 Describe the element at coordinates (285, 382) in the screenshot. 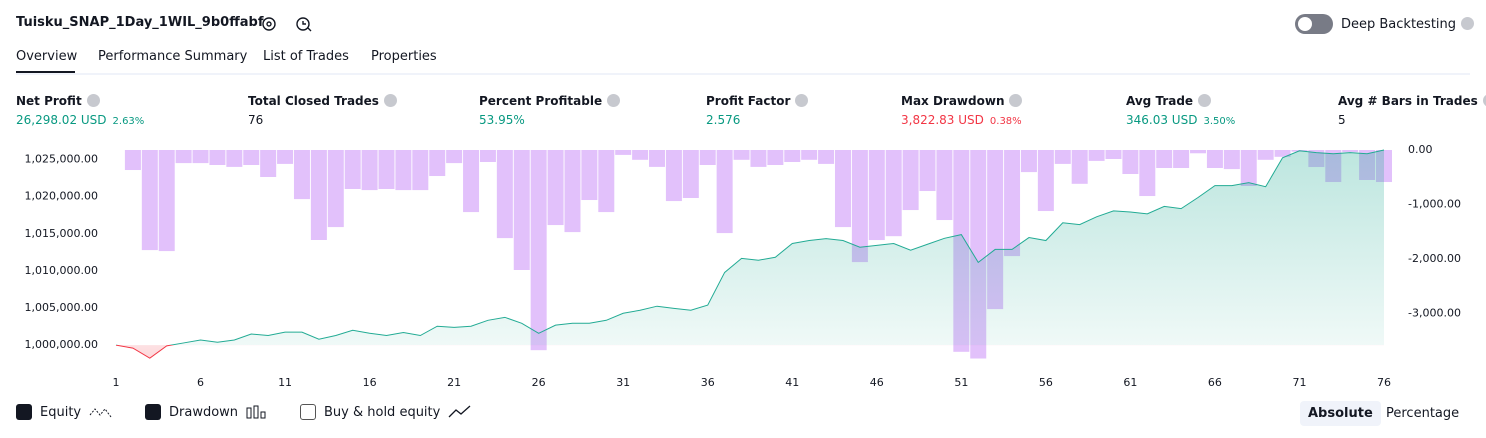

I see `x-tick-label: 11` at that location.